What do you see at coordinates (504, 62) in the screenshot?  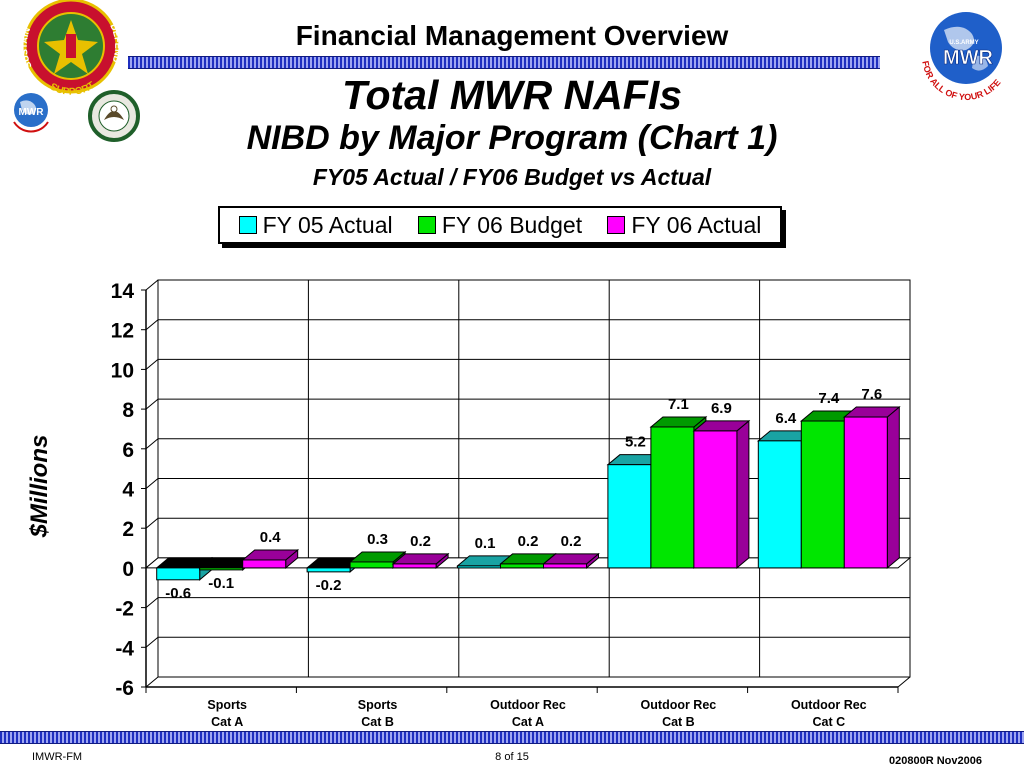 I see `header-divider` at bounding box center [504, 62].